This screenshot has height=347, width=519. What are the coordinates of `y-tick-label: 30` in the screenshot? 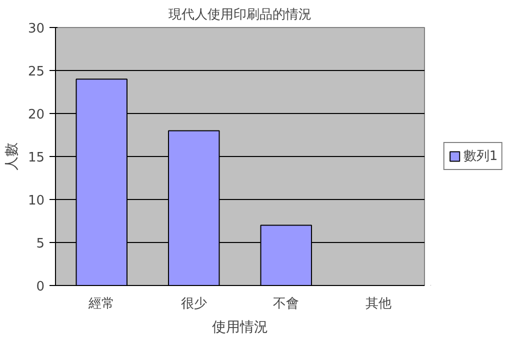 It's located at (36, 29).